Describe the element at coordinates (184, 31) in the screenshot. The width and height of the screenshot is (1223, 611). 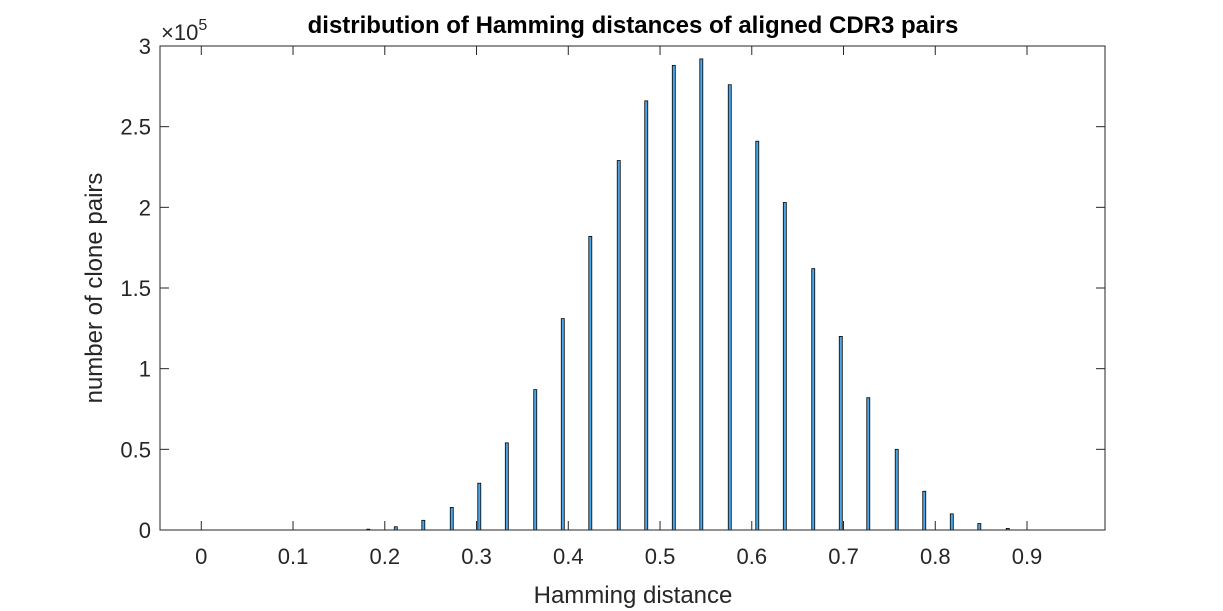
I see `y-axis-exponent: ×10⁵` at that location.